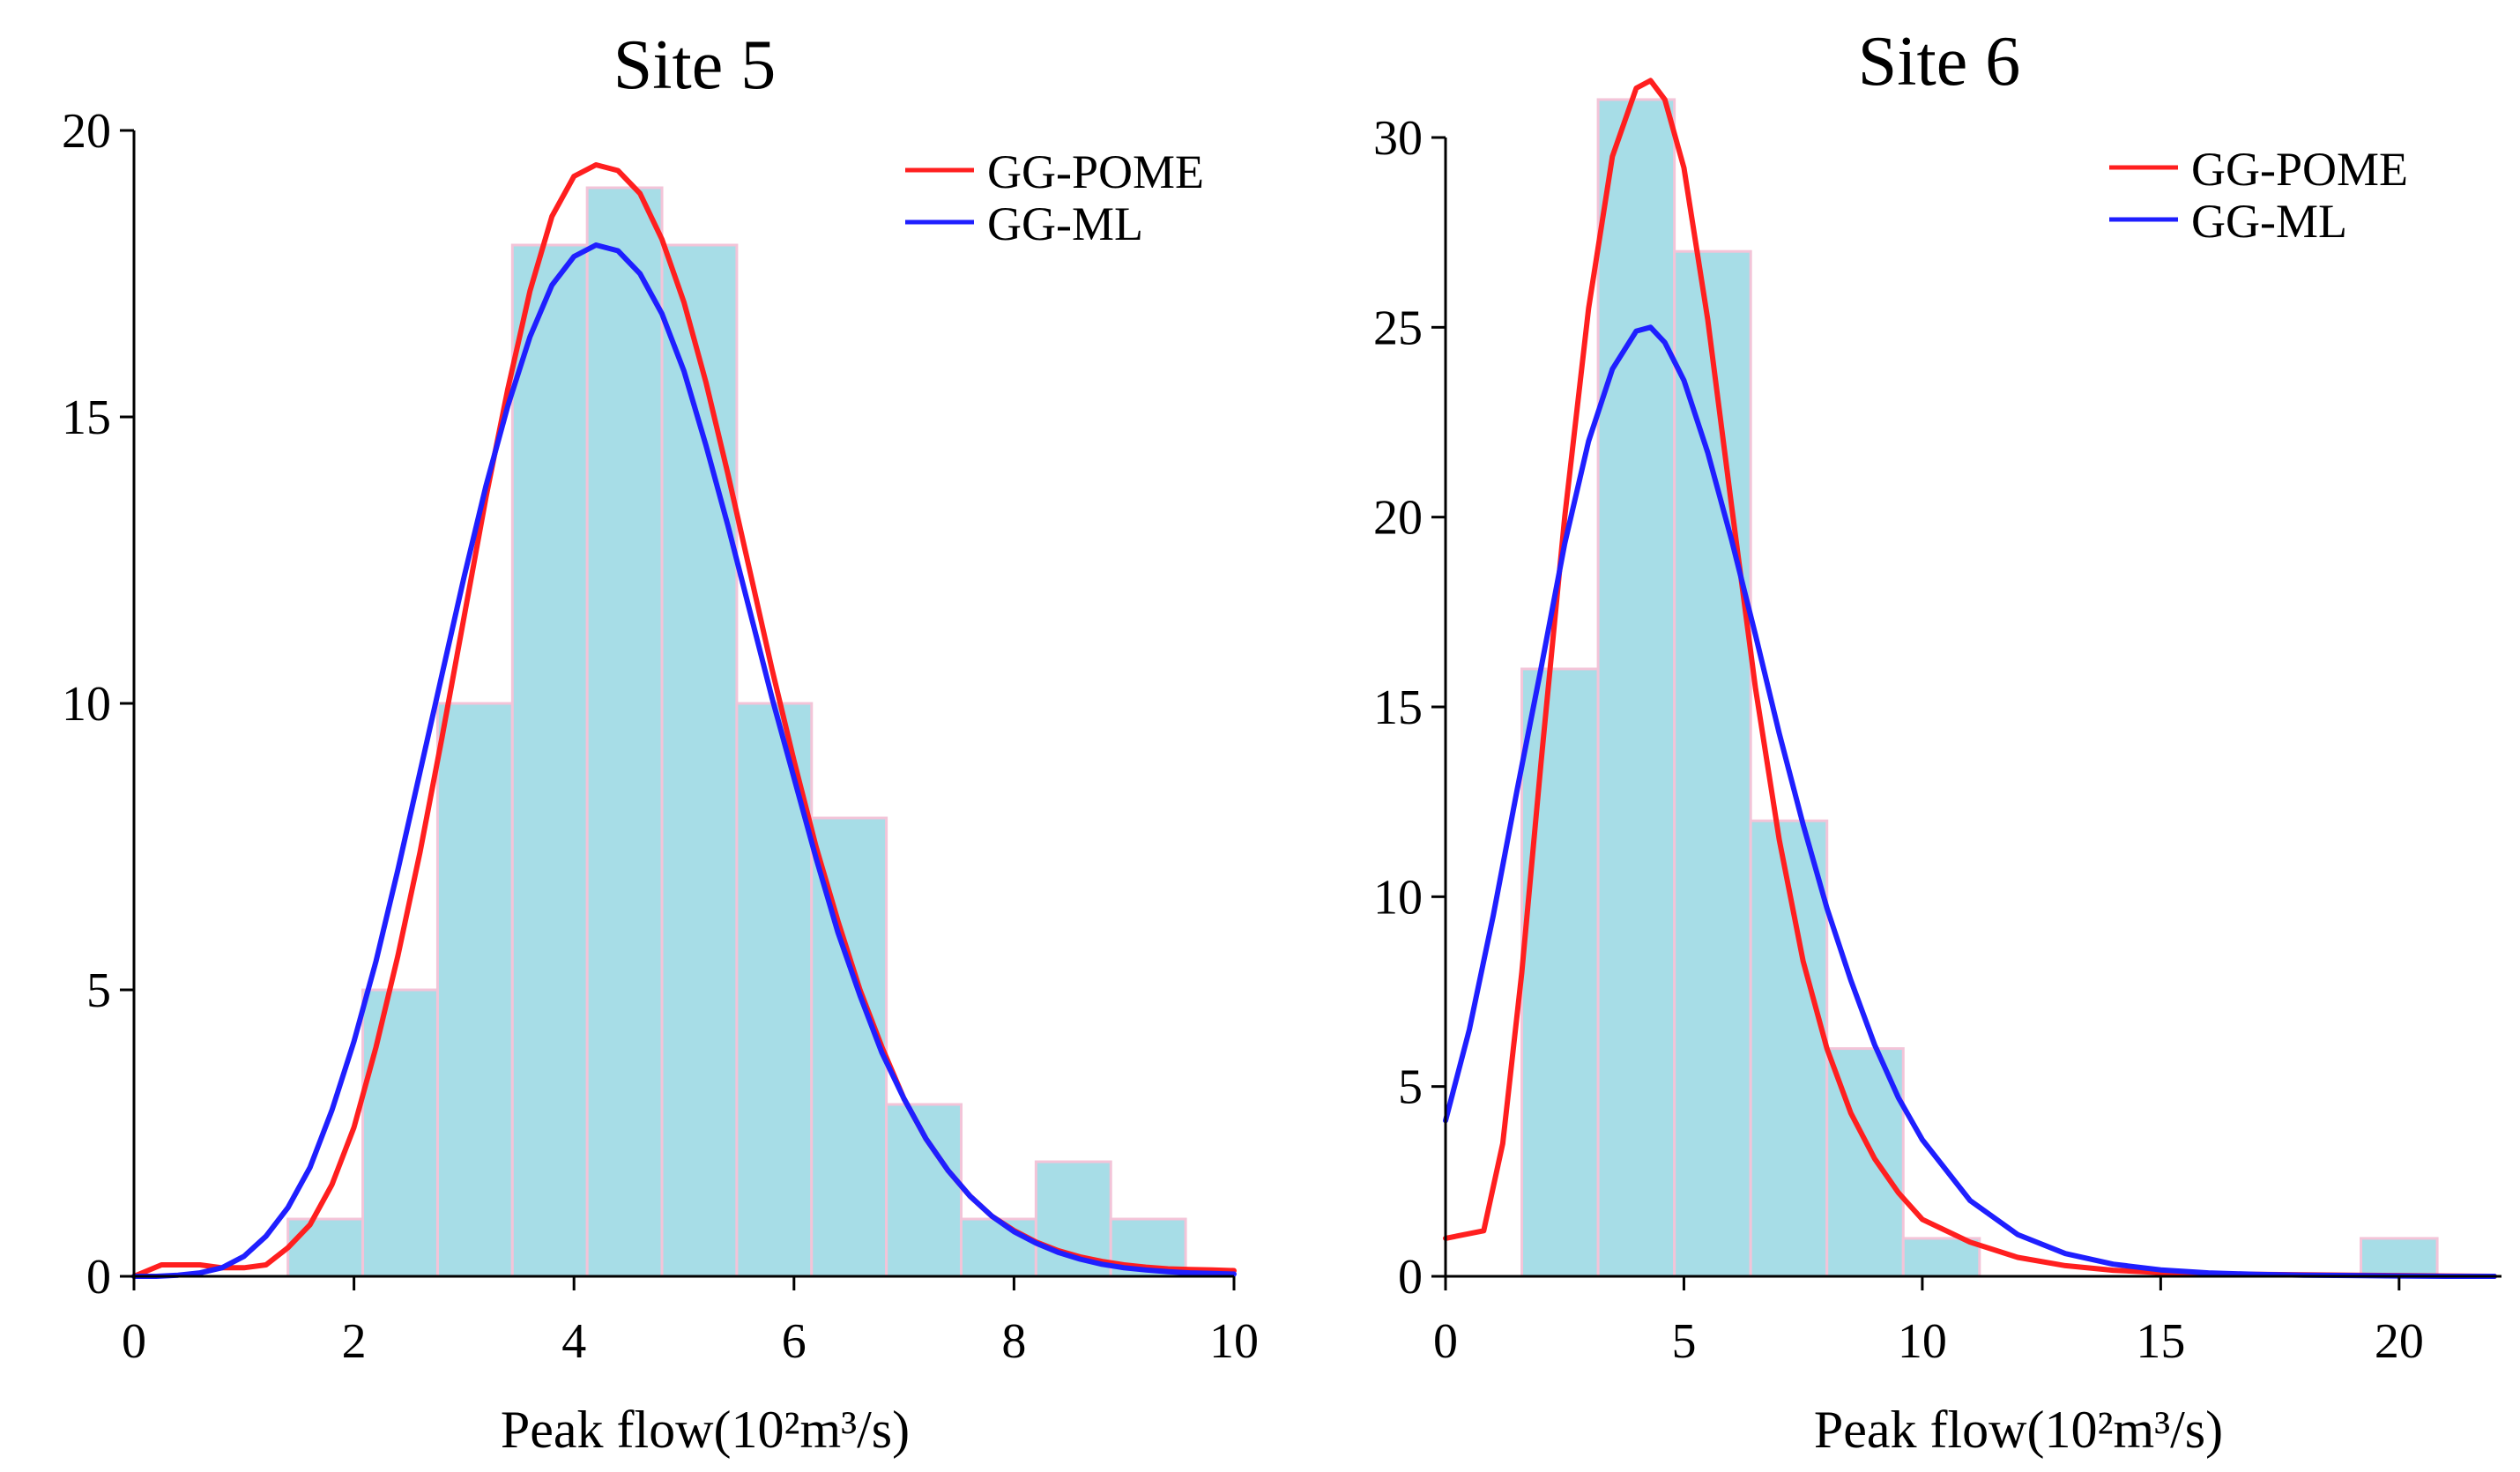 The image size is (2520, 1472). I want to click on y-tick-label: 30, so click(1398, 138).